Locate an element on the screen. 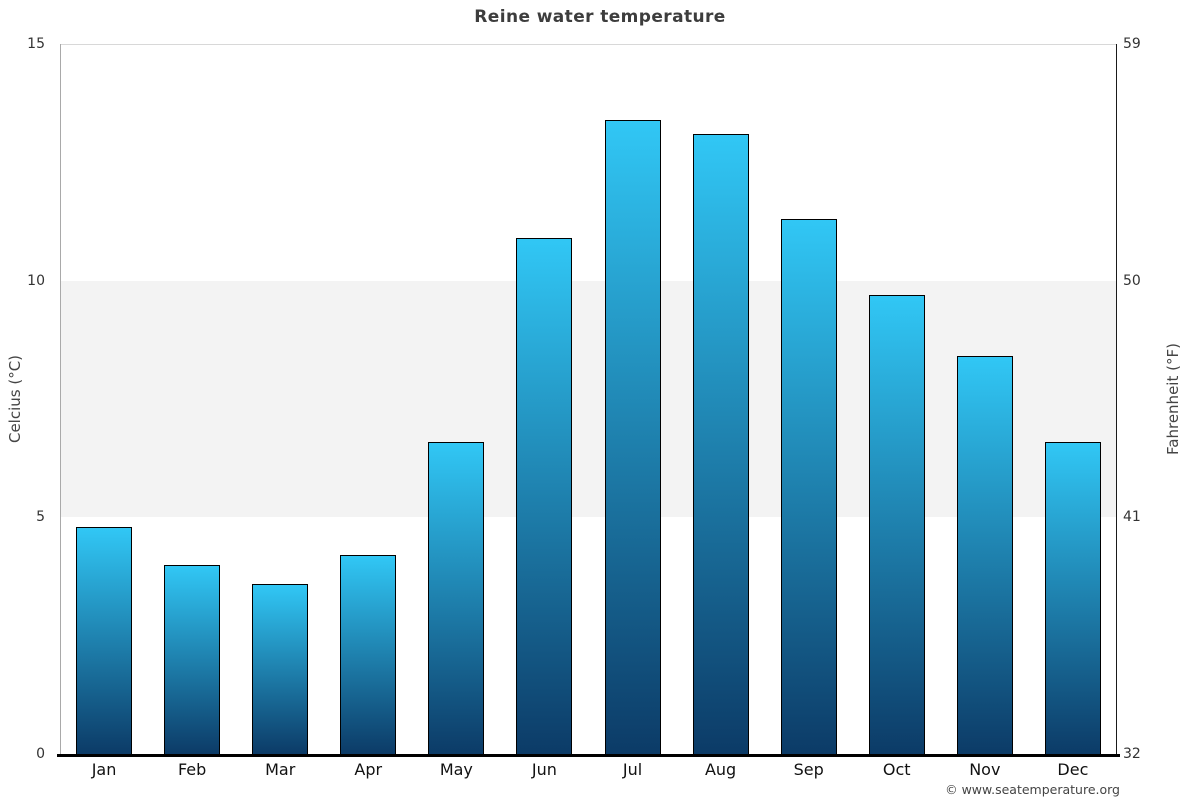 The width and height of the screenshot is (1200, 800). y-tick-label: 0 is located at coordinates (40, 754).